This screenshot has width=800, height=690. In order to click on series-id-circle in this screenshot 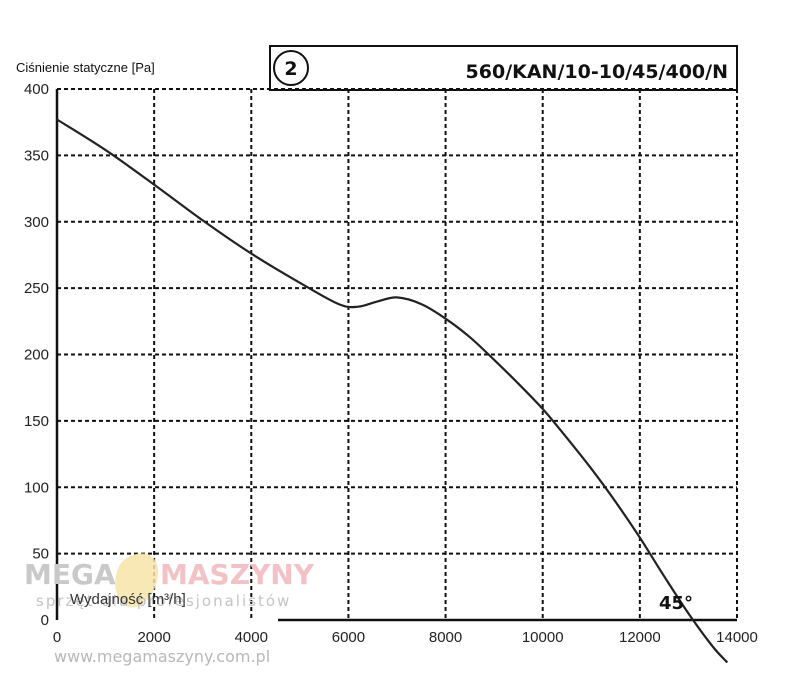, I will do `click(291, 68)`.